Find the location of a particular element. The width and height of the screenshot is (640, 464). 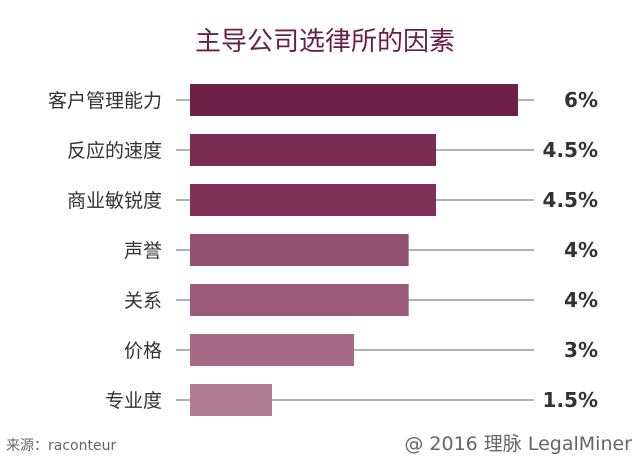

category-label: 专业度 is located at coordinates (133, 401).